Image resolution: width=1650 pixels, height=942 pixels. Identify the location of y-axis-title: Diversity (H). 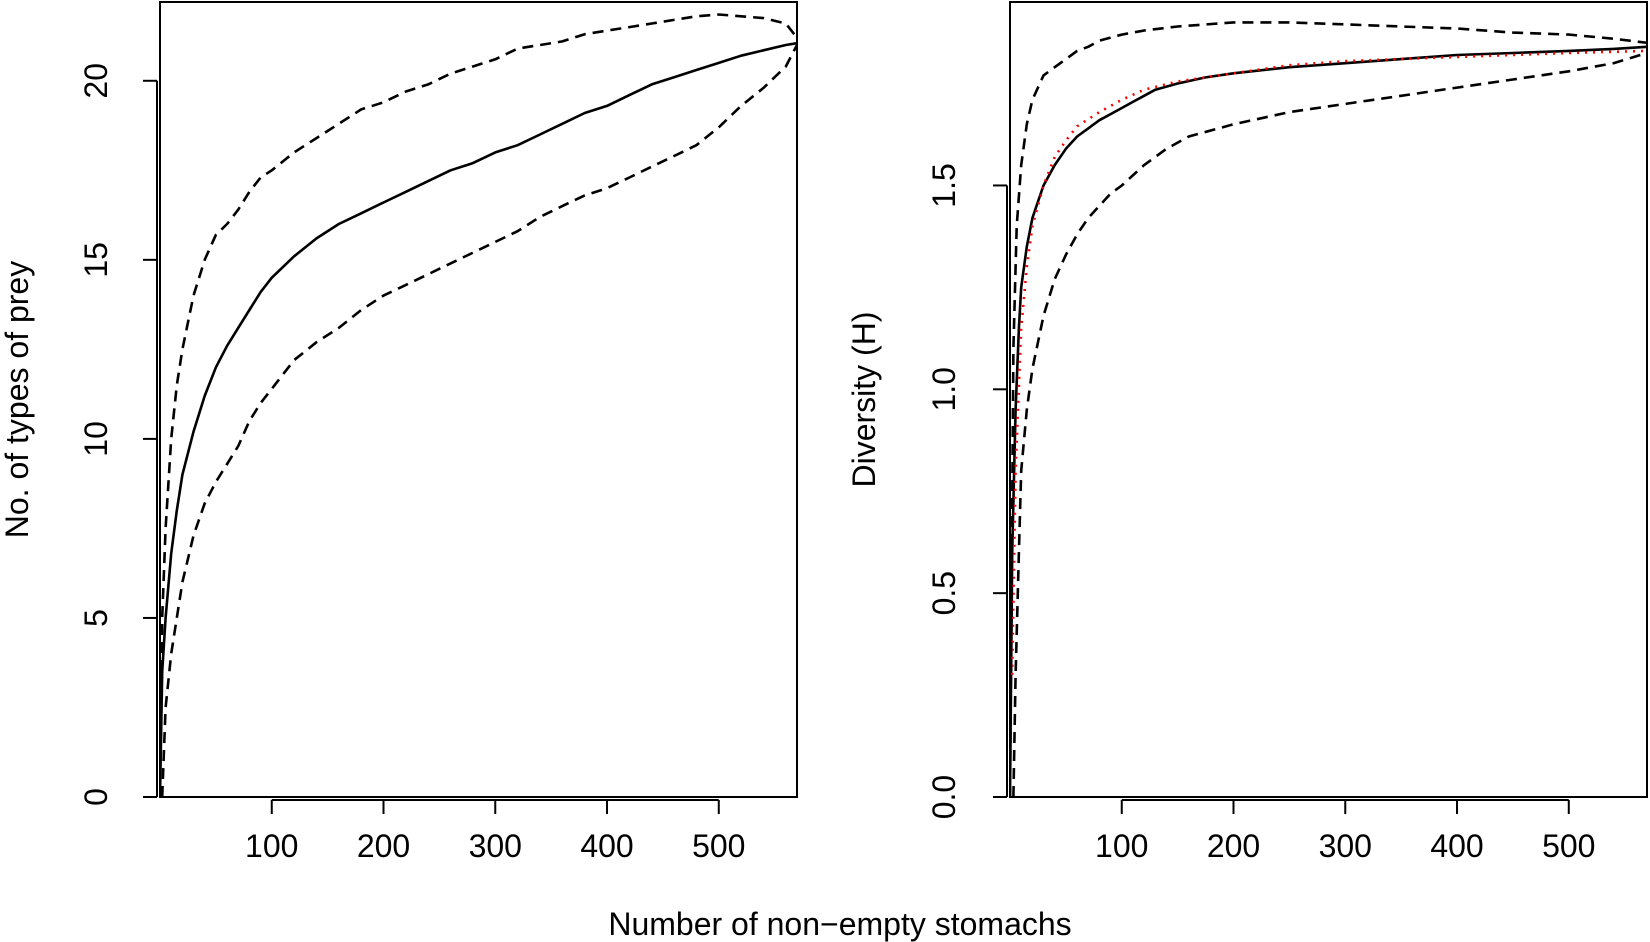
(864, 400).